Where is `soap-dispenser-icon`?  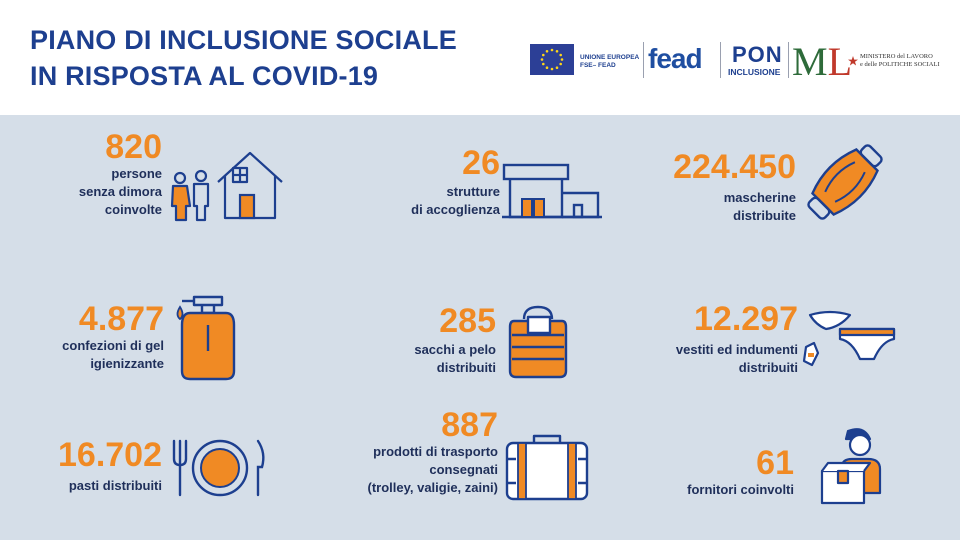
soap-dispenser-icon is located at coordinates (206, 338).